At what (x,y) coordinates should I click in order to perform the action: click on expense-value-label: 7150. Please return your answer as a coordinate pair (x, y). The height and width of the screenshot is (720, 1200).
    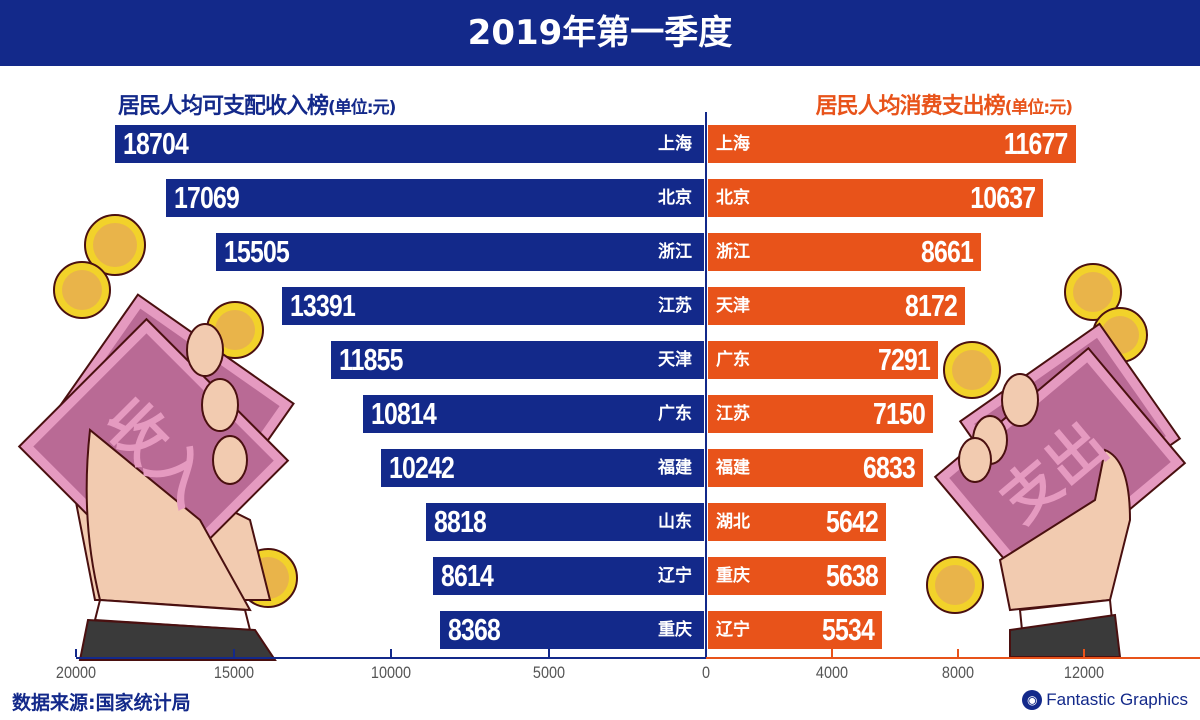
    Looking at the image, I should click on (899, 413).